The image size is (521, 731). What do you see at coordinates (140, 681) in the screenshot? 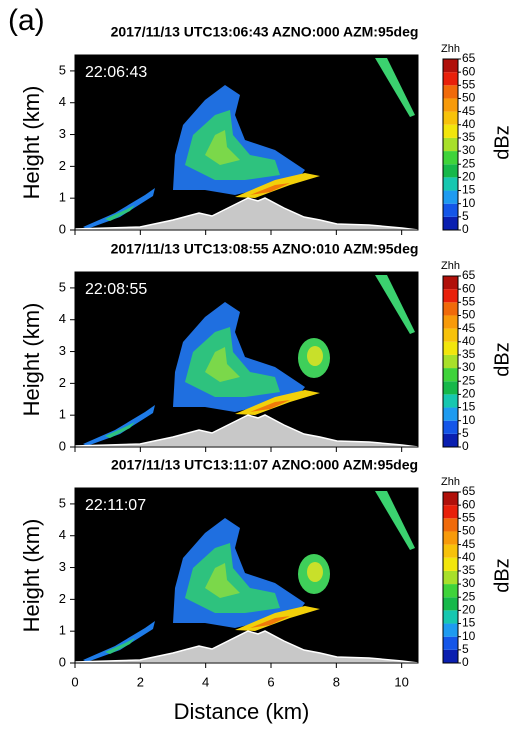
I see `x-tick-label: 2` at bounding box center [140, 681].